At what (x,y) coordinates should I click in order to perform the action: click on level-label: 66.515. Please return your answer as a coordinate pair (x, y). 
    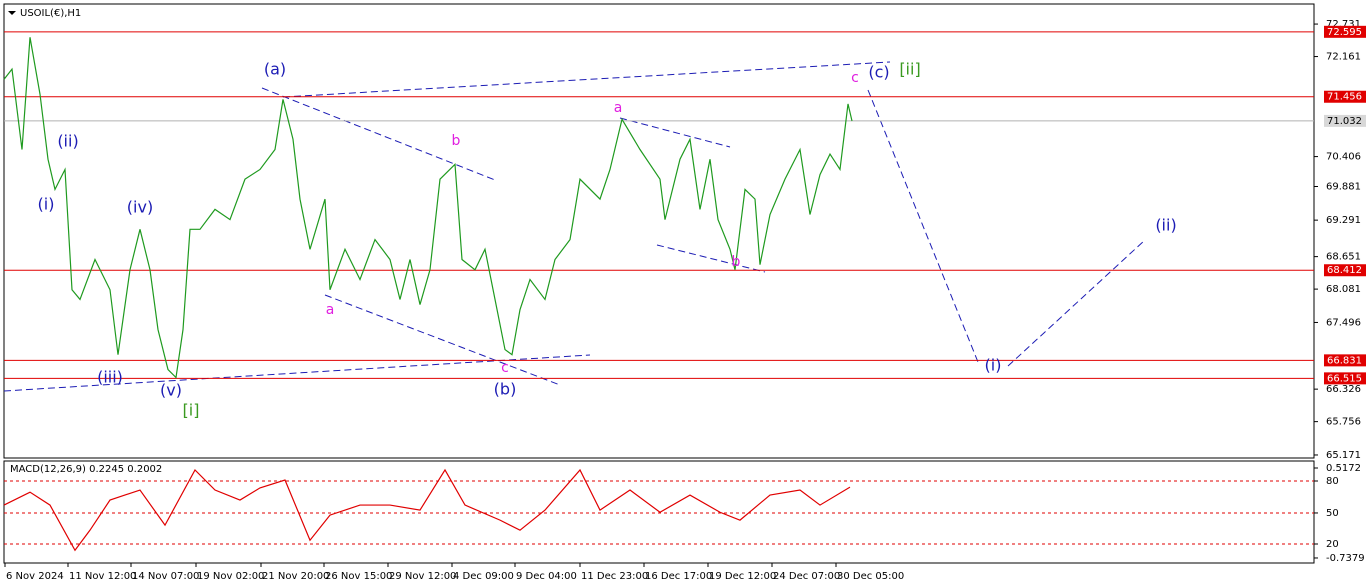
    Looking at the image, I should click on (1344, 378).